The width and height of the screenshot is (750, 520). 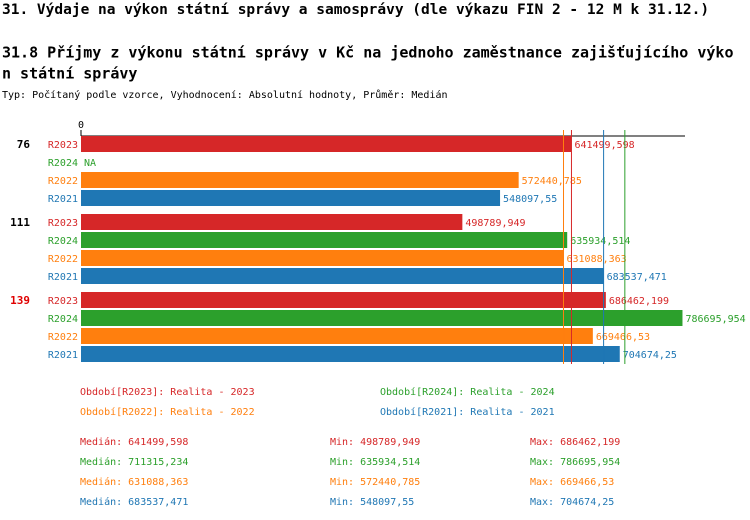 I want to click on stat-value: 786695,954, so click(x=590, y=462).